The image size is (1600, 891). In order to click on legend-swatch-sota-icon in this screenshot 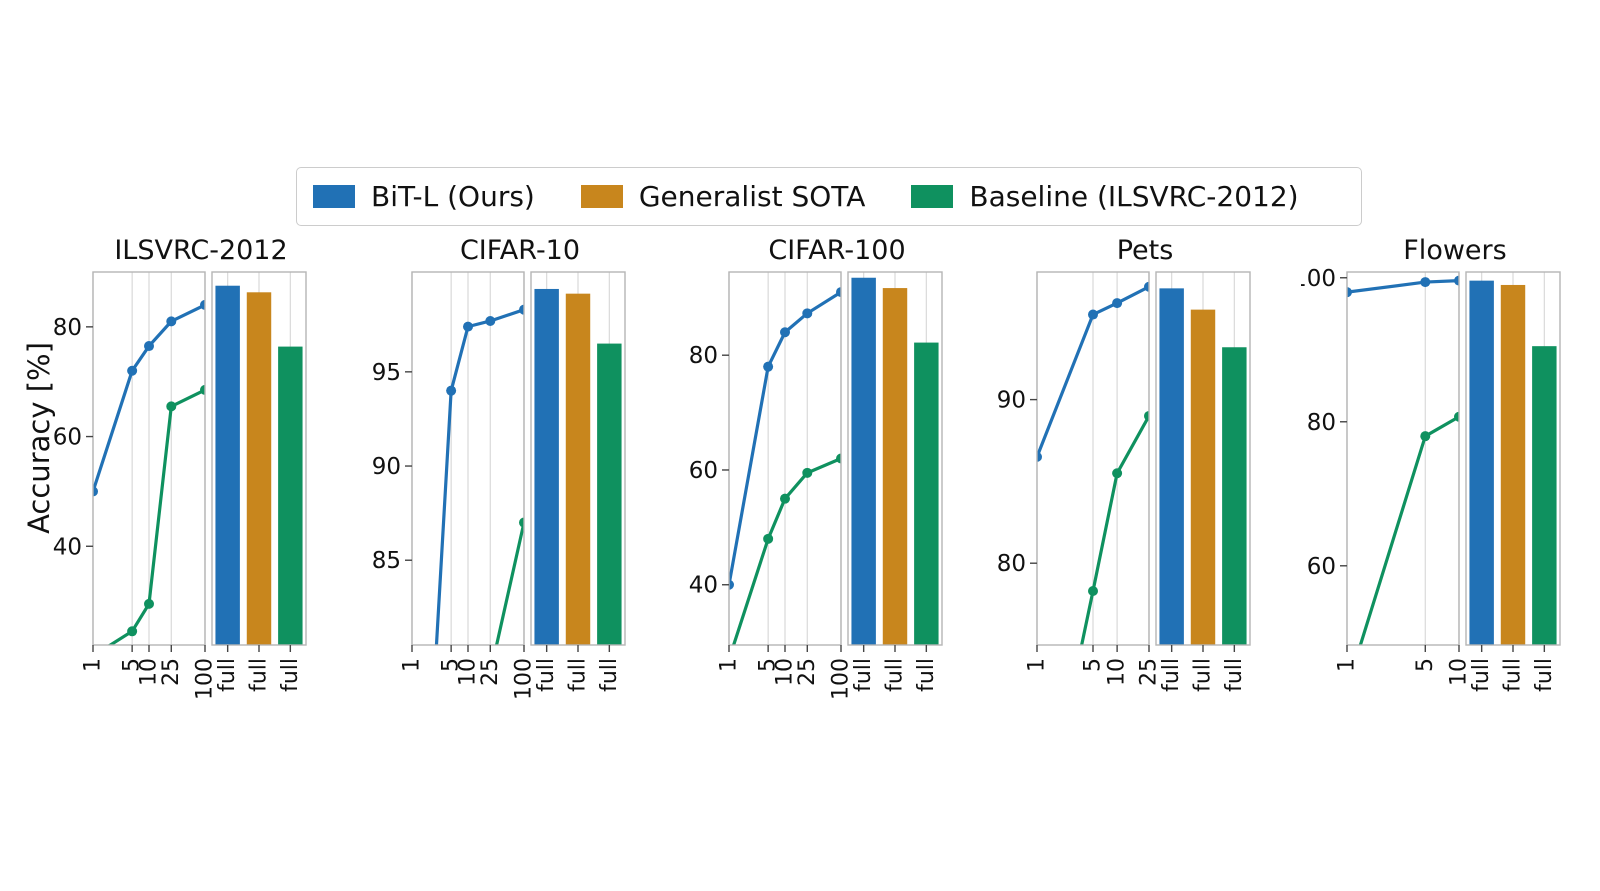, I will do `click(601, 196)`.